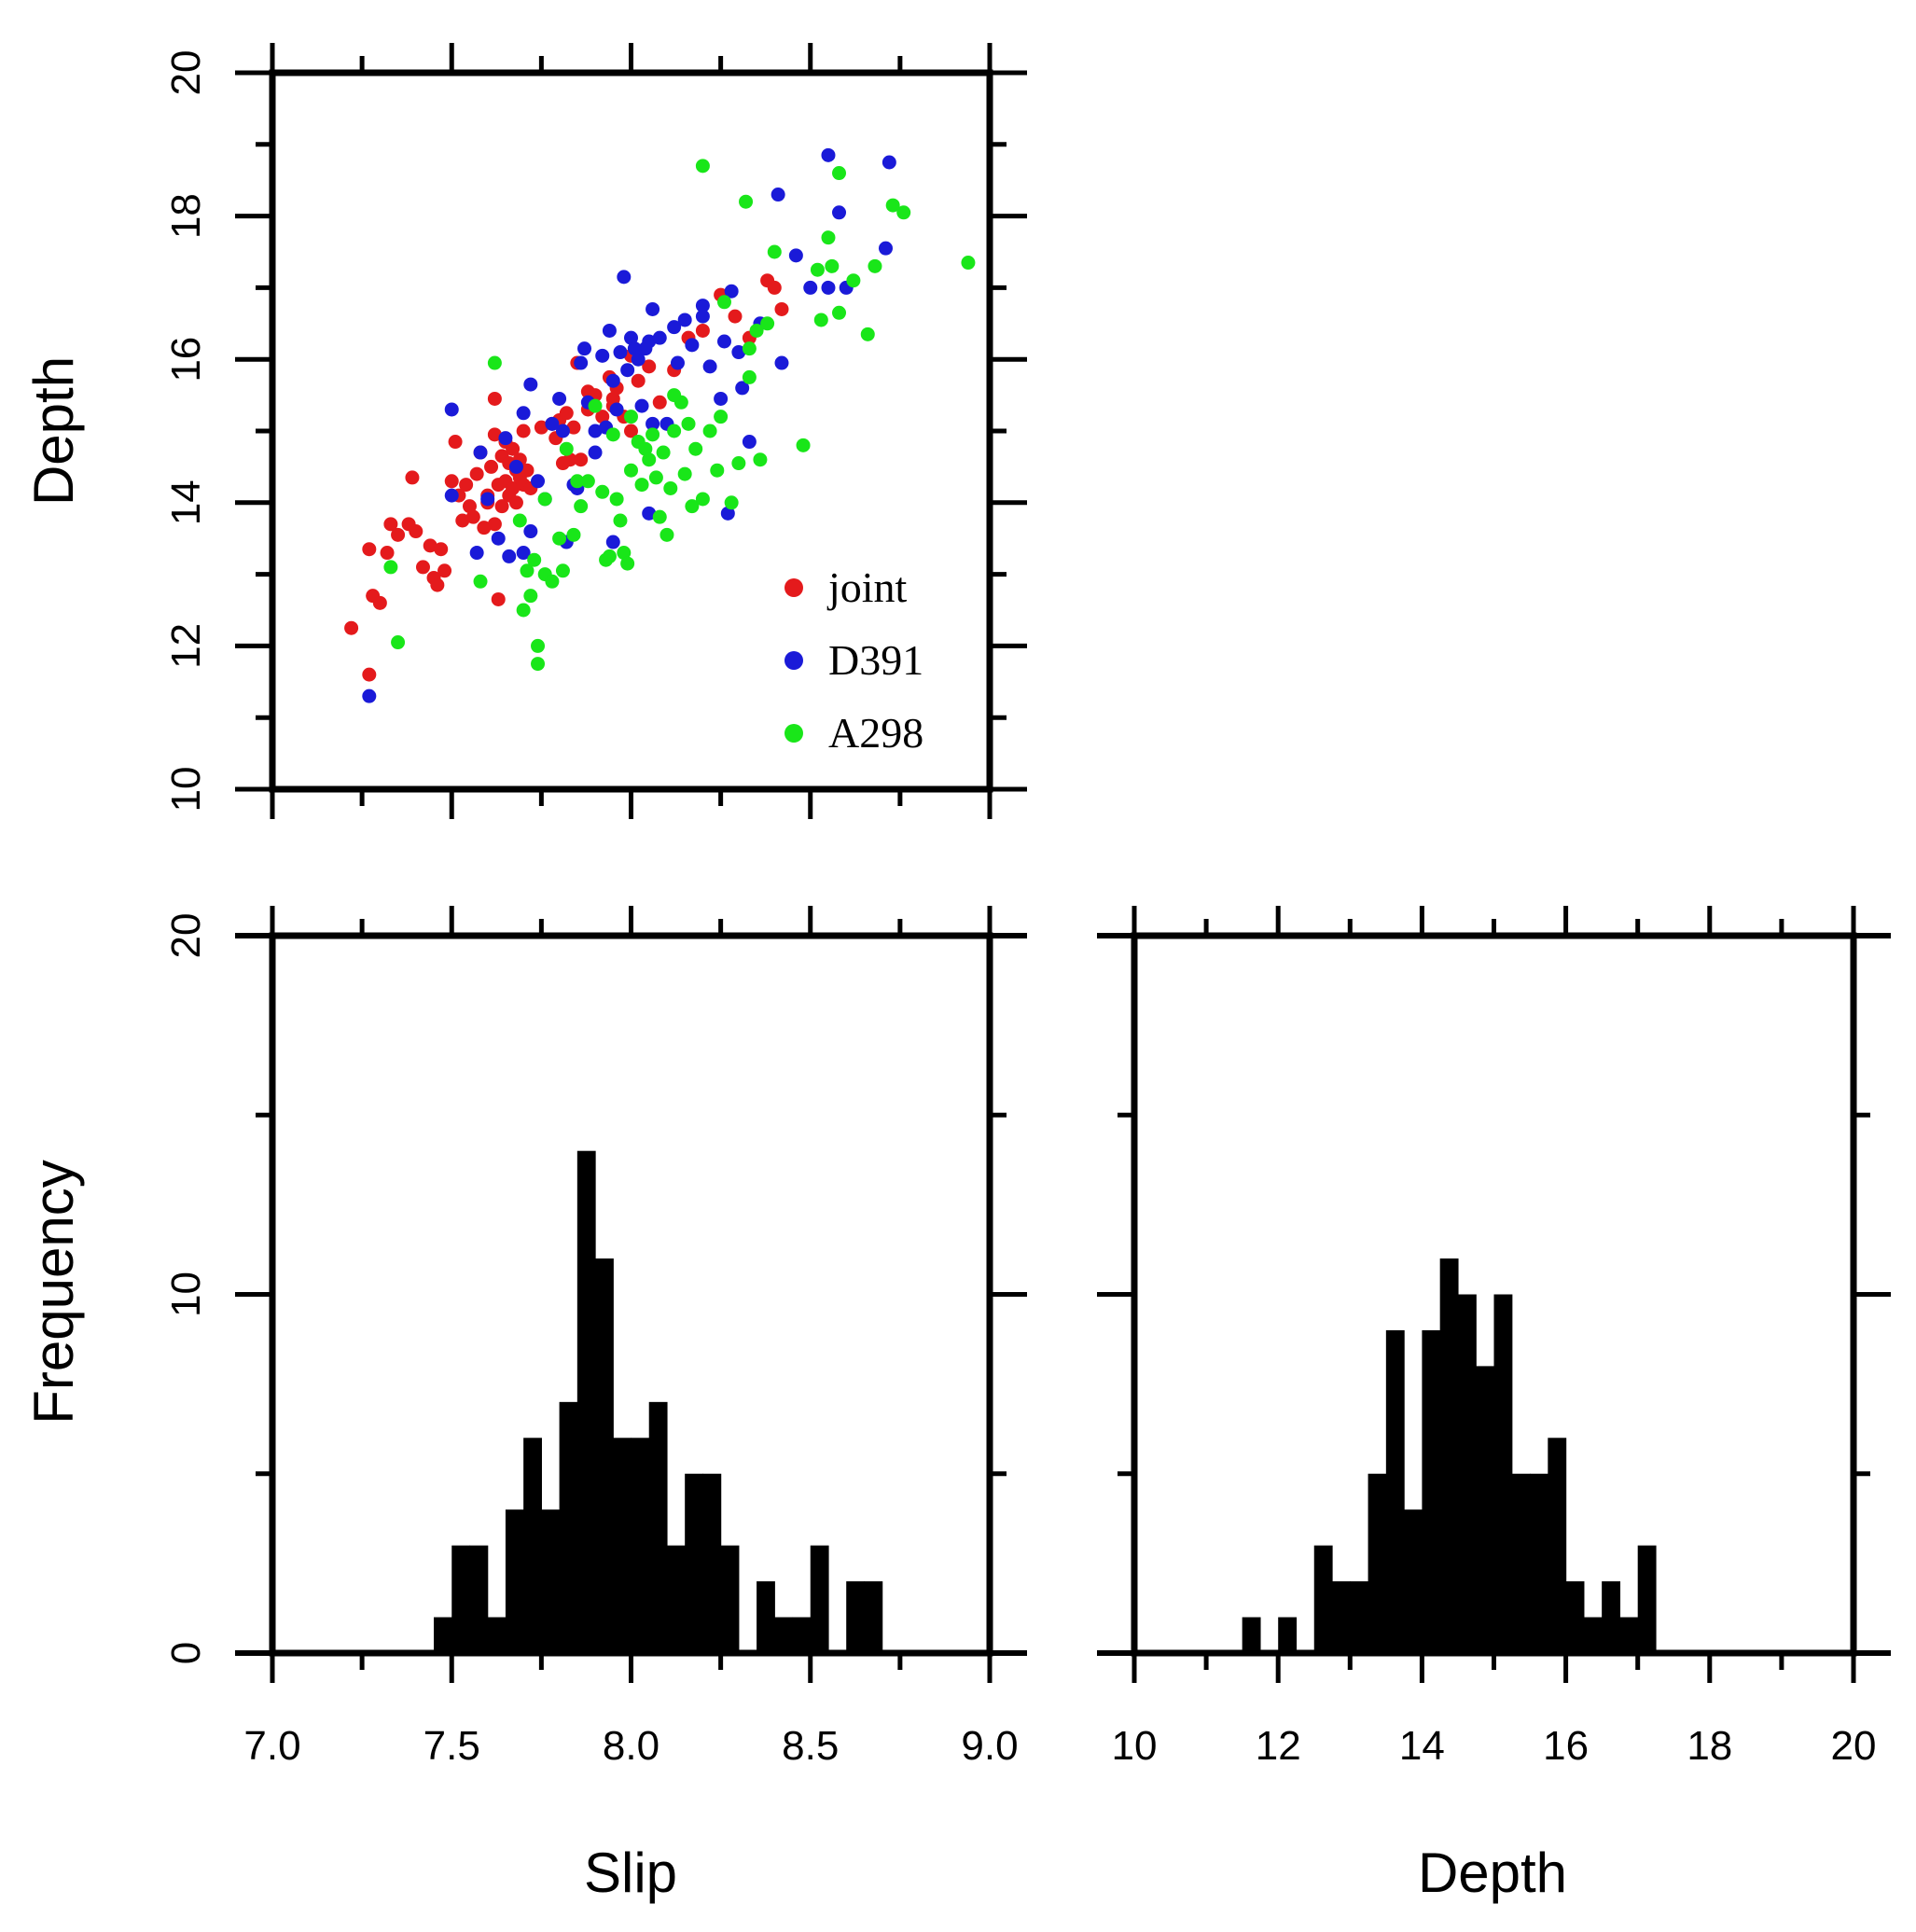 The height and width of the screenshot is (1932, 1916). Describe the element at coordinates (990, 1746) in the screenshot. I see `slip-hist-x-tick-label: 9.0` at that location.